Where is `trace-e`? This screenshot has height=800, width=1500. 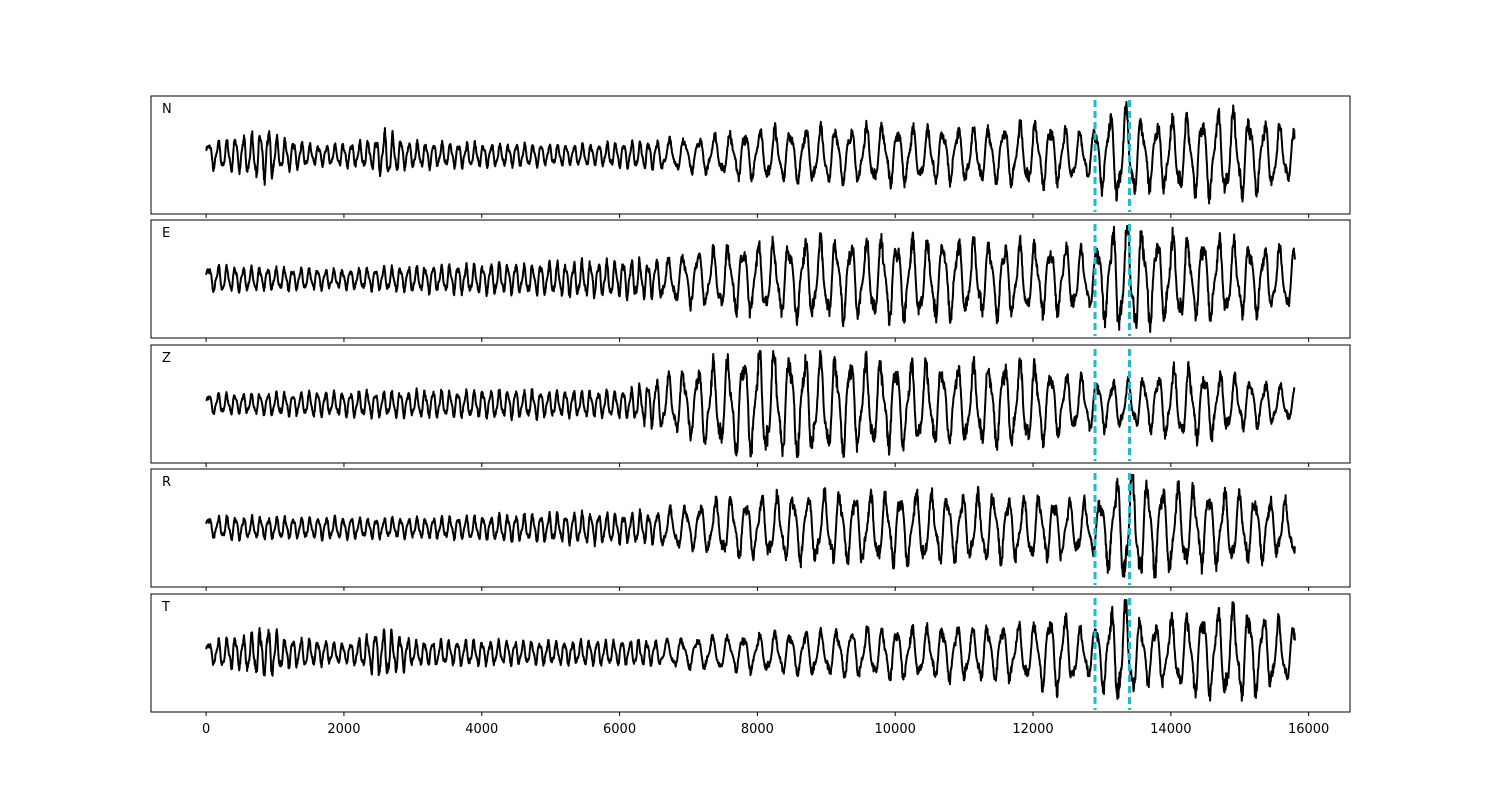
trace-e is located at coordinates (750, 279).